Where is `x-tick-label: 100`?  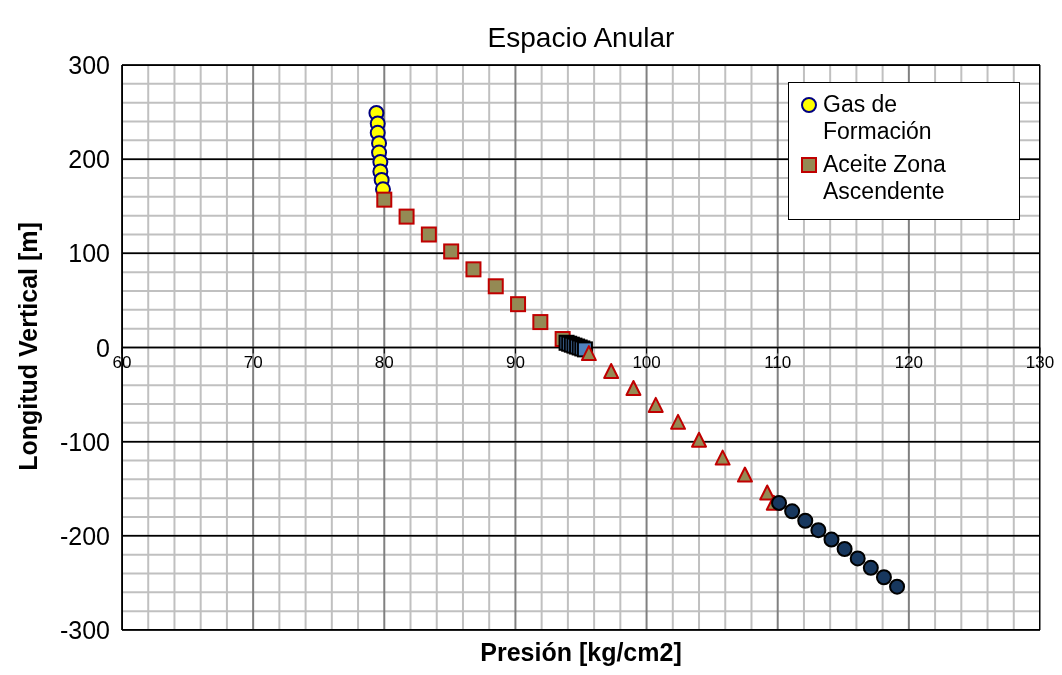
x-tick-label: 100 is located at coordinates (646, 362).